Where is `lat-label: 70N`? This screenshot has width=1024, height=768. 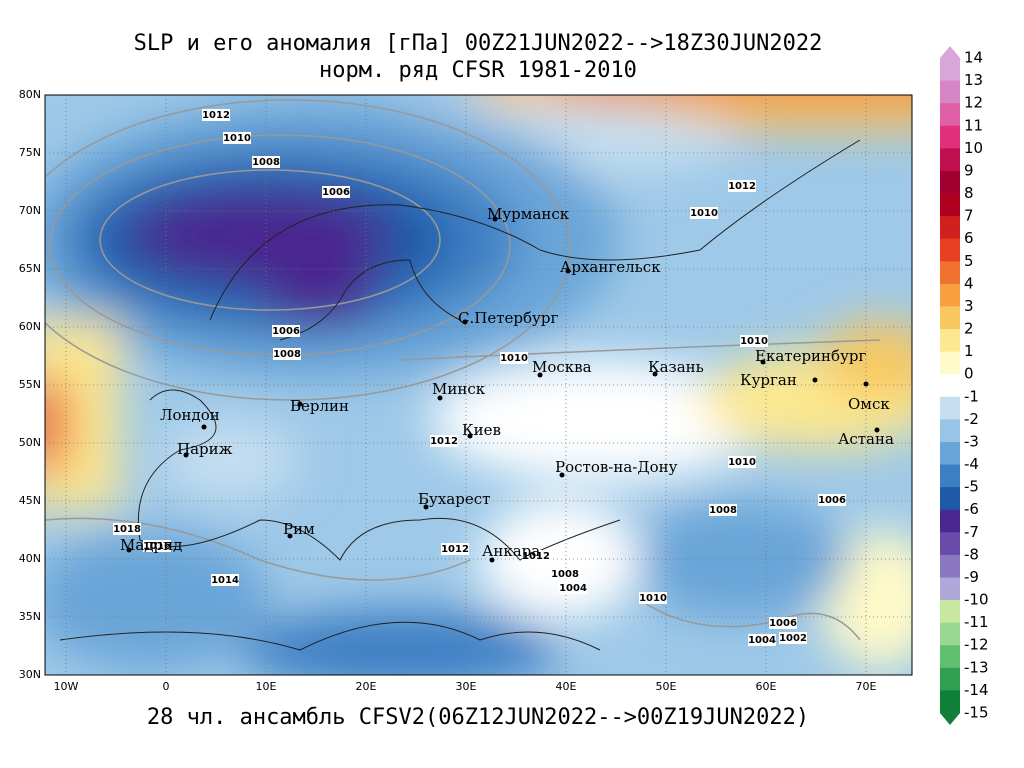
lat-label: 70N is located at coordinates (30, 210).